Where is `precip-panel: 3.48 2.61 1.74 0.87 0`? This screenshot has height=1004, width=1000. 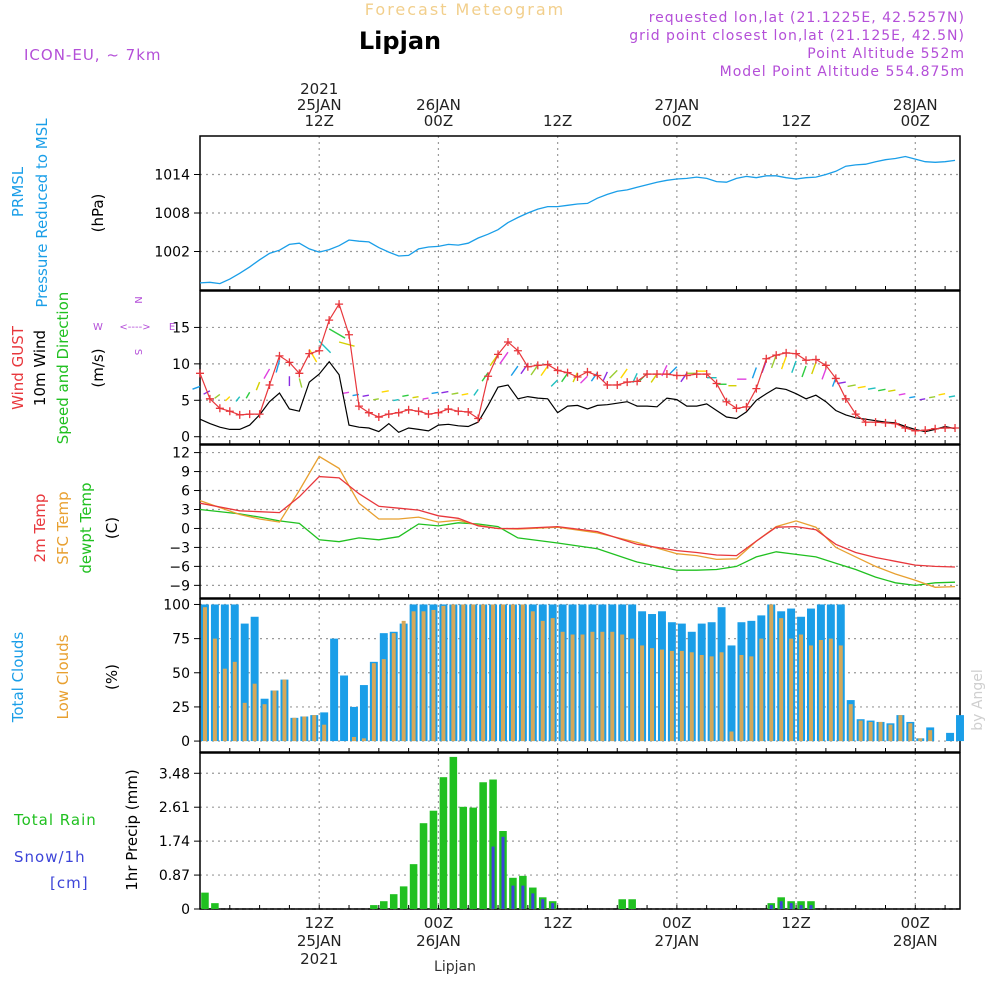
precip-panel: 3.48 2.61 1.74 0.87 0 is located at coordinates (560, 835).